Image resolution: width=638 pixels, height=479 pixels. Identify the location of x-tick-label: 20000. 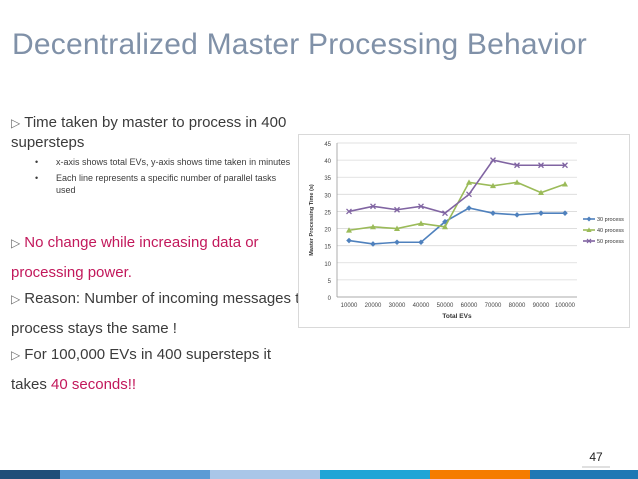
(373, 306).